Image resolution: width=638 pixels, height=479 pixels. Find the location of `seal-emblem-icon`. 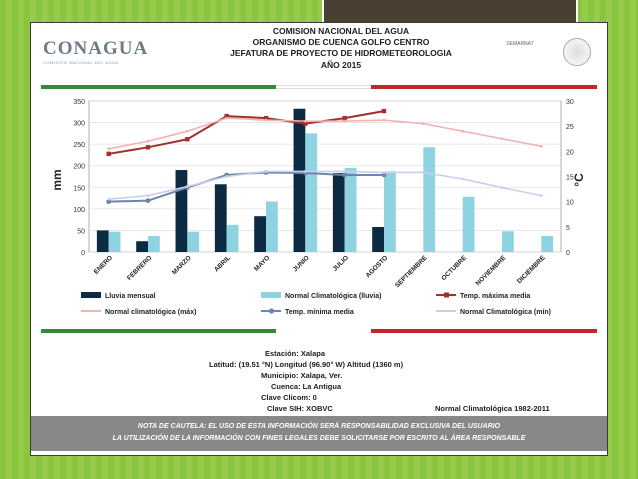

seal-emblem-icon is located at coordinates (577, 52).